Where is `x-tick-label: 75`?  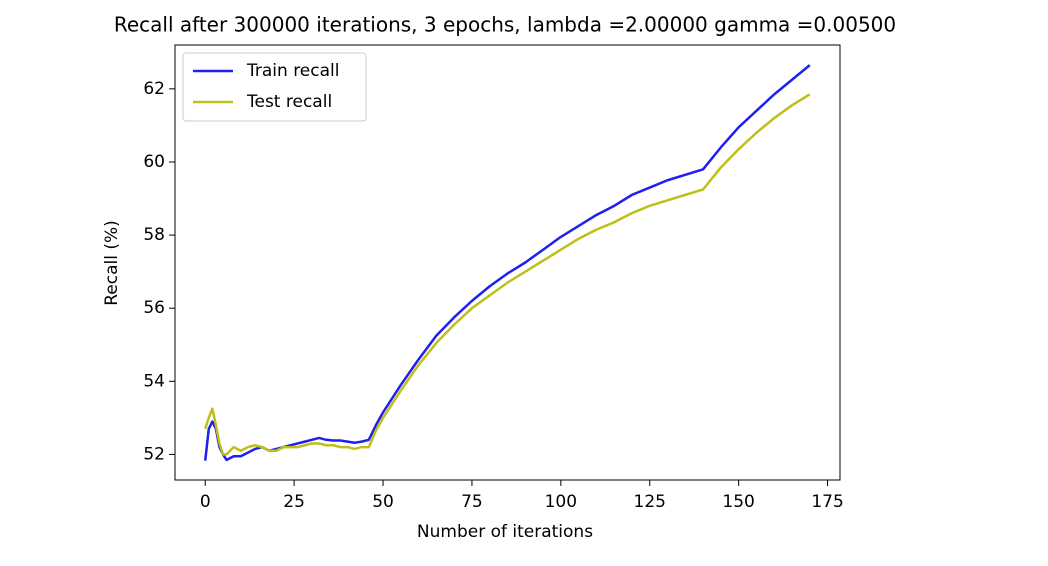 x-tick-label: 75 is located at coordinates (472, 502).